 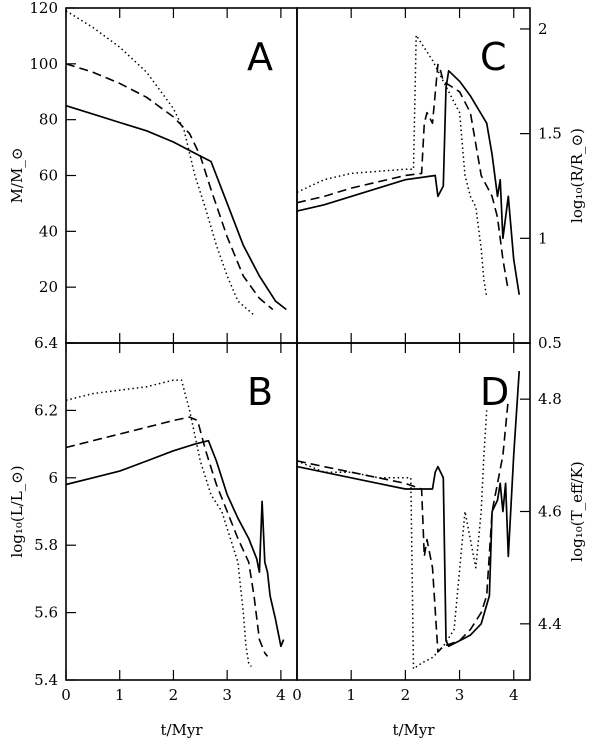 What do you see at coordinates (577, 175) in the screenshot?
I see `y-axis-label: log₁₀(R/R_⊙)` at bounding box center [577, 175].